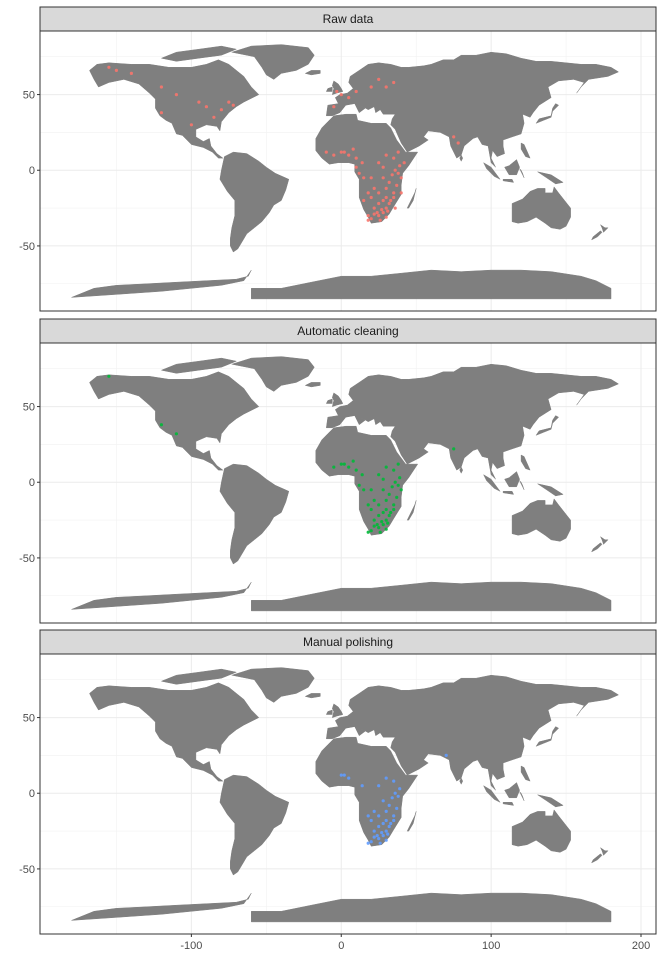  I want to click on x-tick-label: 200, so click(641, 946).